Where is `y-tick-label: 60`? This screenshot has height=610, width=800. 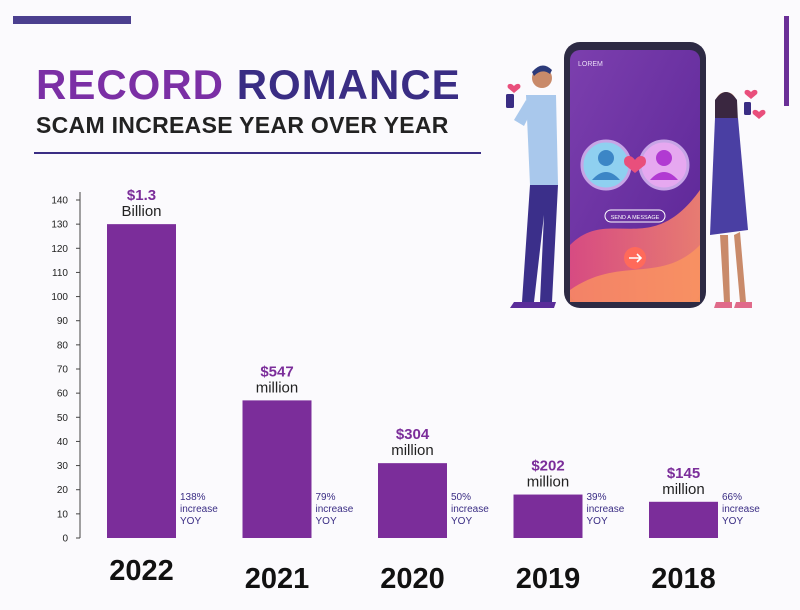 y-tick-label: 60 is located at coordinates (63, 394).